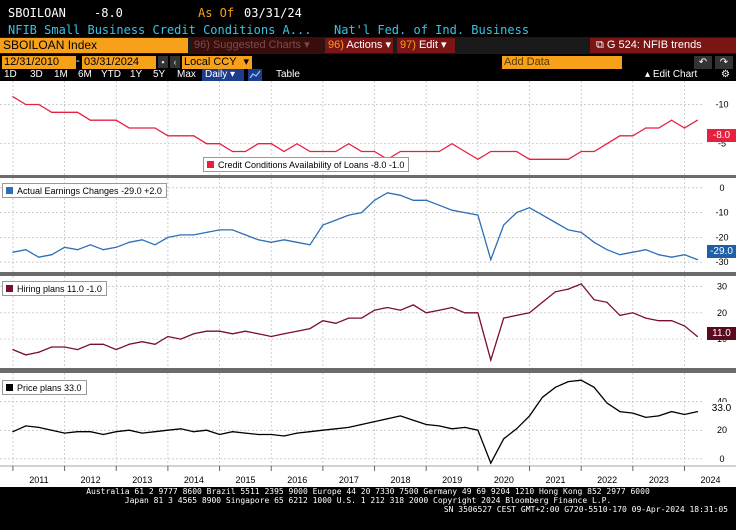  I want to click on actions-button: 96) Actions ▾, so click(359, 45).